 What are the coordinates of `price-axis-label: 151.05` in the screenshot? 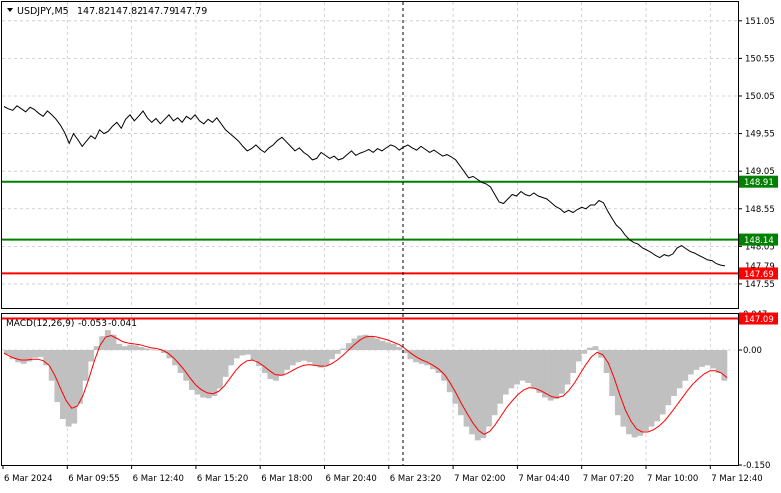 It's located at (760, 22).